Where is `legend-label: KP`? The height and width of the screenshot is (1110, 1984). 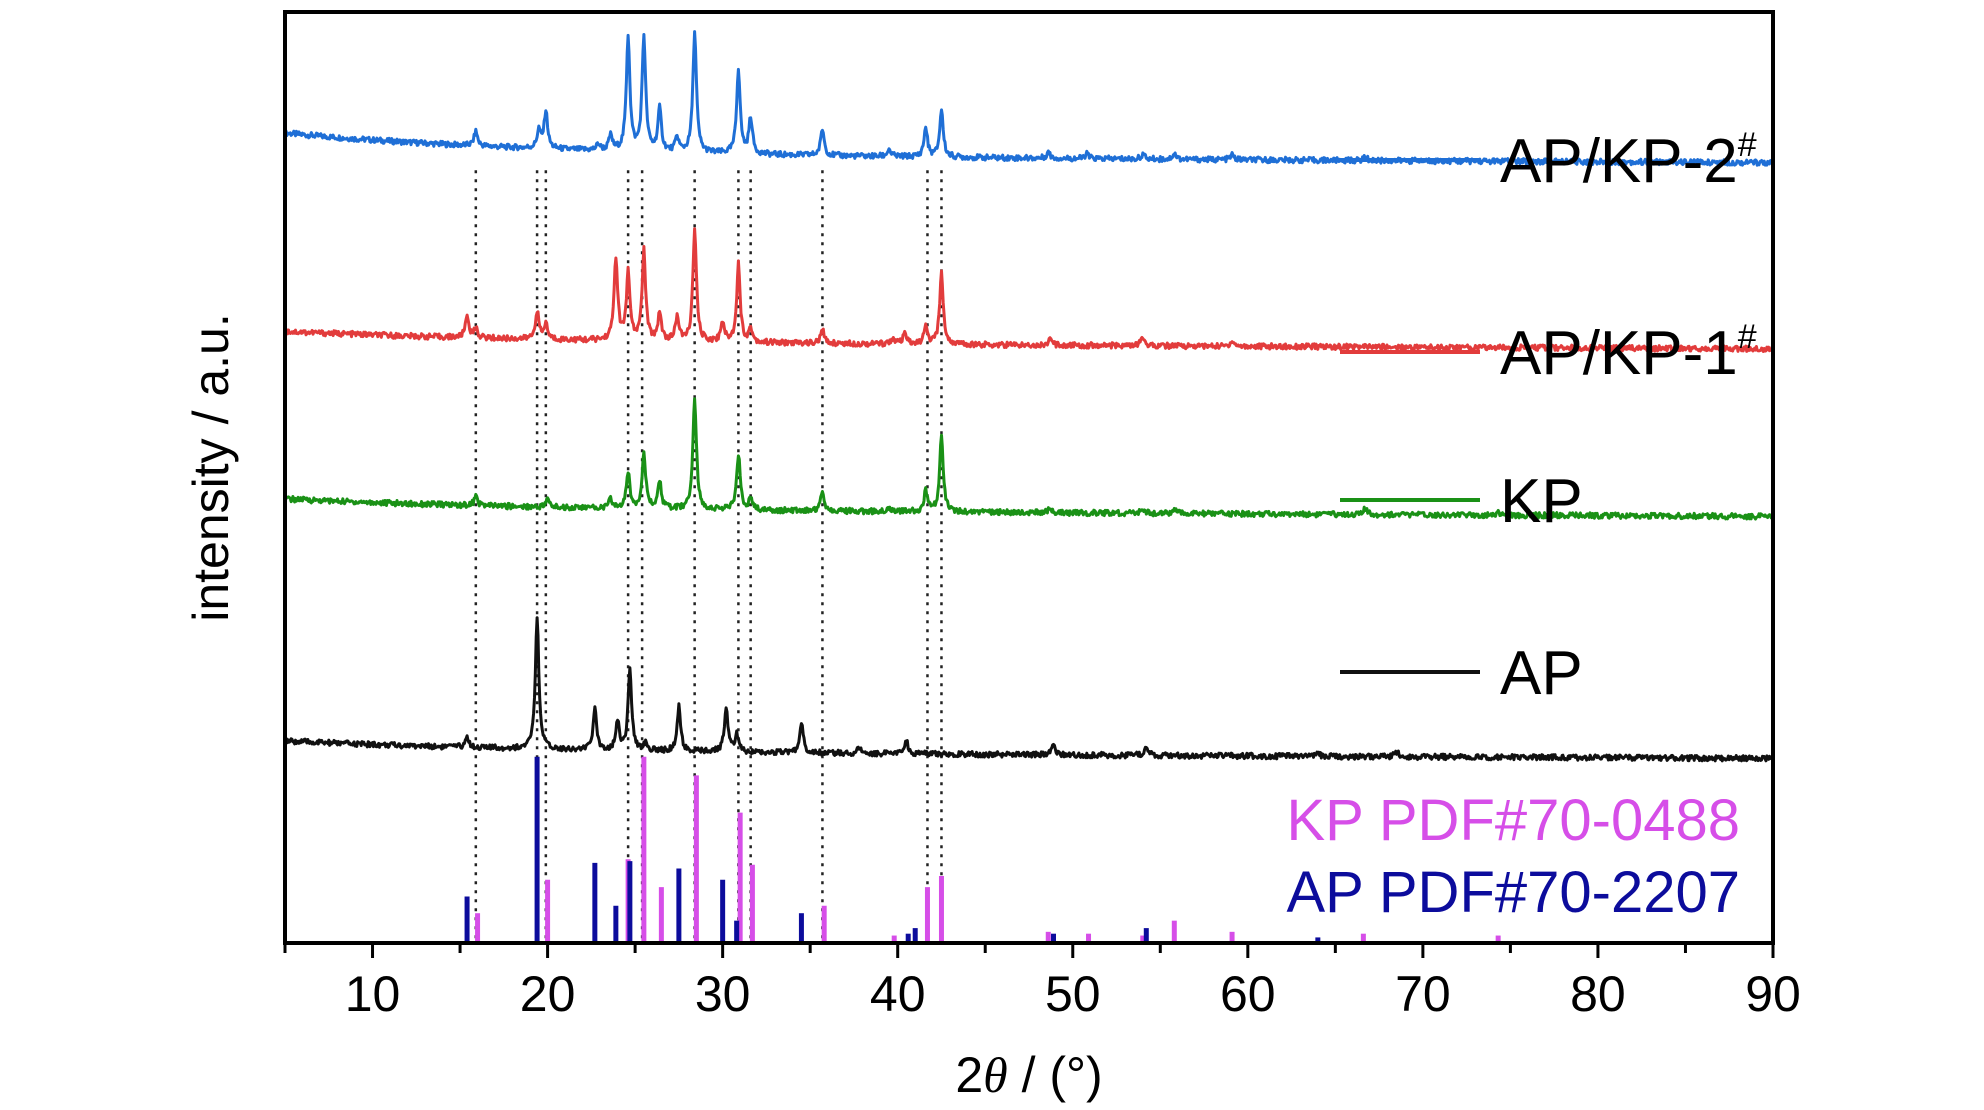 legend-label: KP is located at coordinates (1541, 501).